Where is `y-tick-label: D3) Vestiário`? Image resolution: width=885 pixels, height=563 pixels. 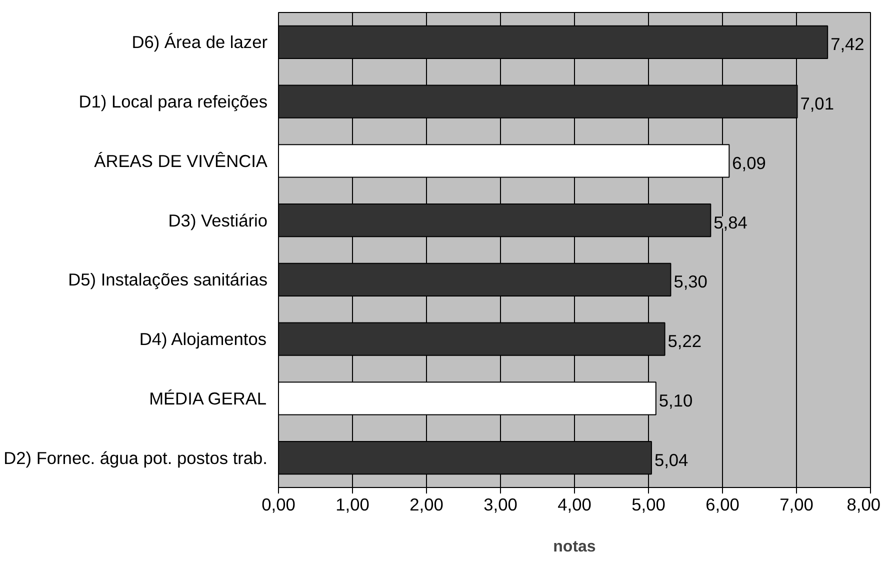
y-tick-label: D3) Vestiário is located at coordinates (218, 220).